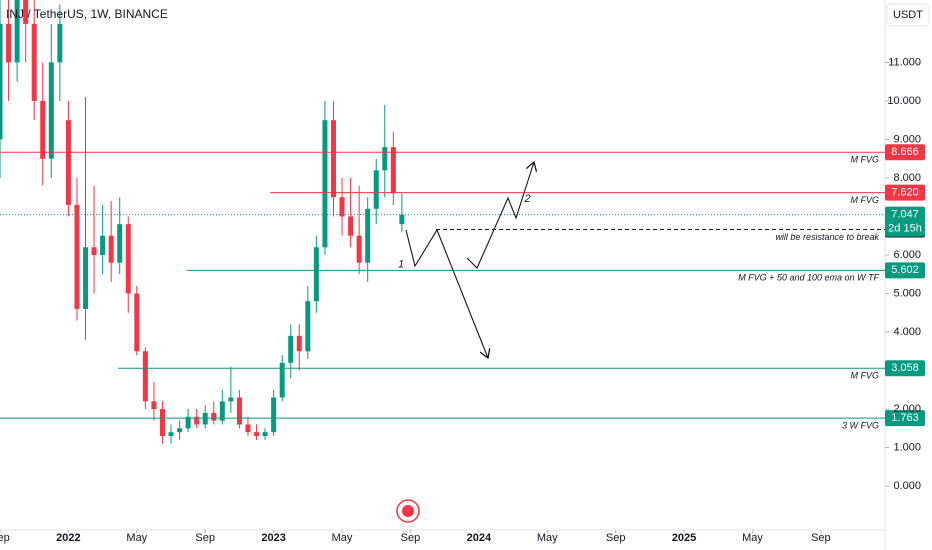 This screenshot has width=932, height=550. Describe the element at coordinates (907, 293) in the screenshot. I see `y-tick-label: 5.000` at that location.